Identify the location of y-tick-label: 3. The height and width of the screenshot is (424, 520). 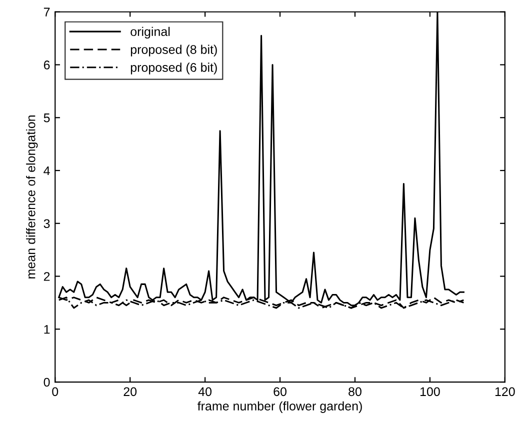
(47, 223).